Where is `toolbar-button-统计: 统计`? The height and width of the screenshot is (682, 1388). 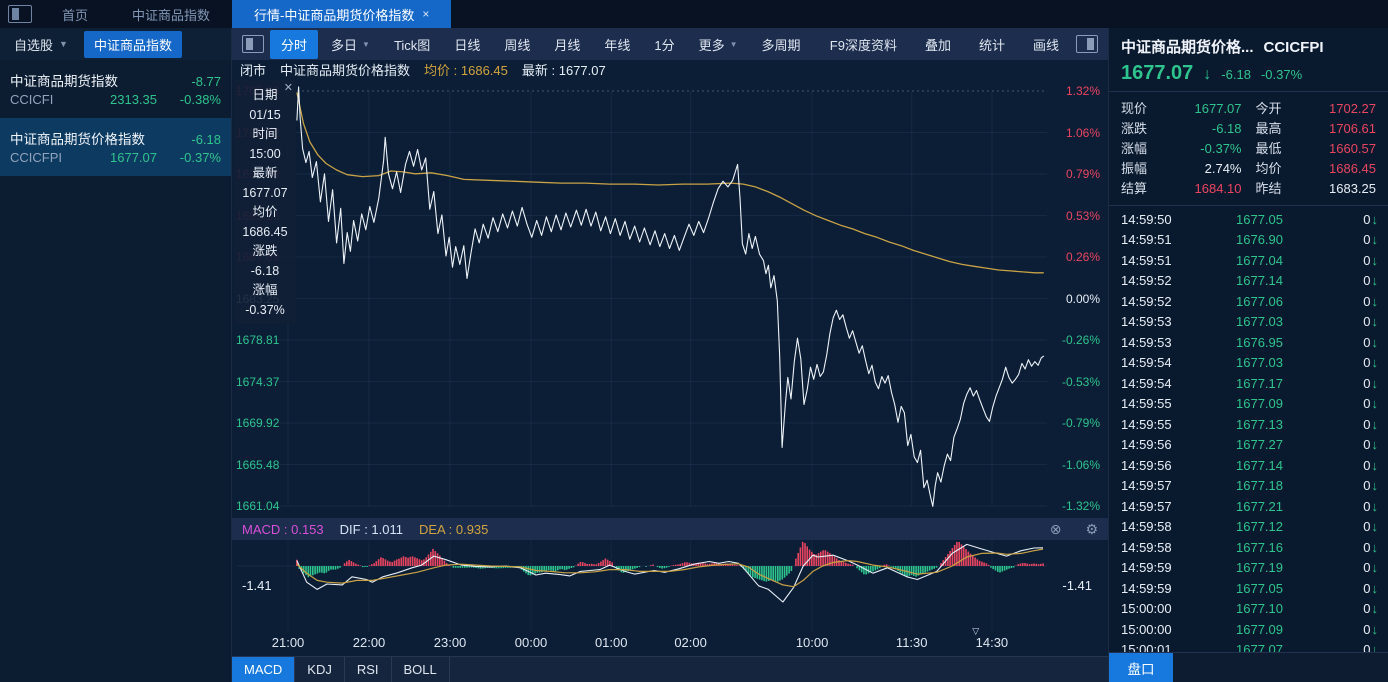 toolbar-button-统计: 统计 is located at coordinates (991, 45).